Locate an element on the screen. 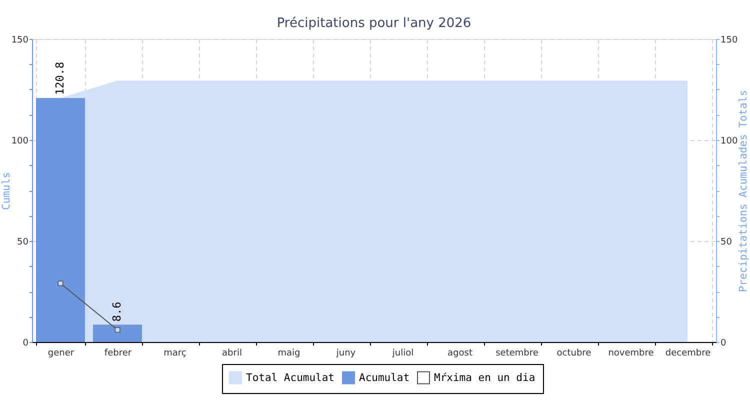  x-tick-label: juliol is located at coordinates (402, 353).